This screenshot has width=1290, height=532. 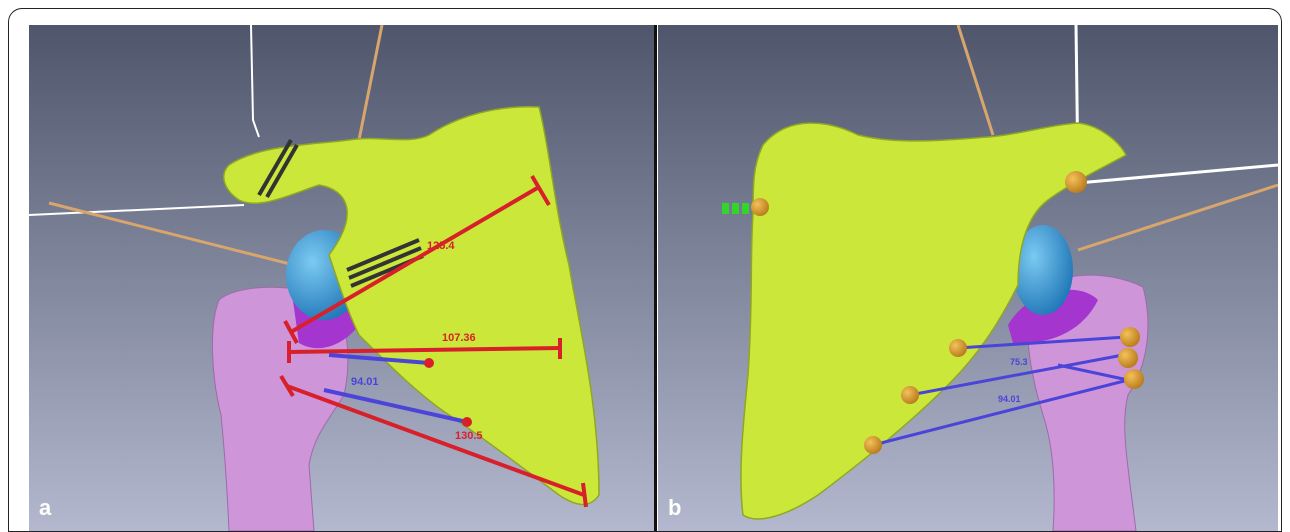 What do you see at coordinates (1009, 399) in the screenshot?
I see `measure-label-2: 94.01` at bounding box center [1009, 399].